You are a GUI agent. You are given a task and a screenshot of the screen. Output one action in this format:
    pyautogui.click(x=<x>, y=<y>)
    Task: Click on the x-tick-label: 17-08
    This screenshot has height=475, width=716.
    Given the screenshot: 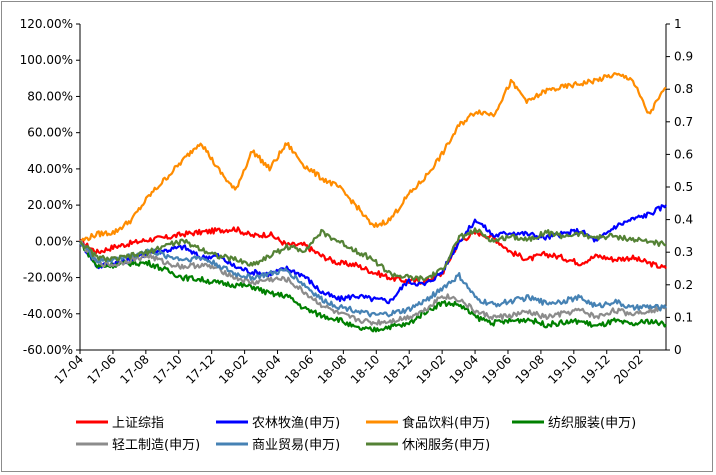 What is the action you would take?
    pyautogui.click(x=134, y=369)
    